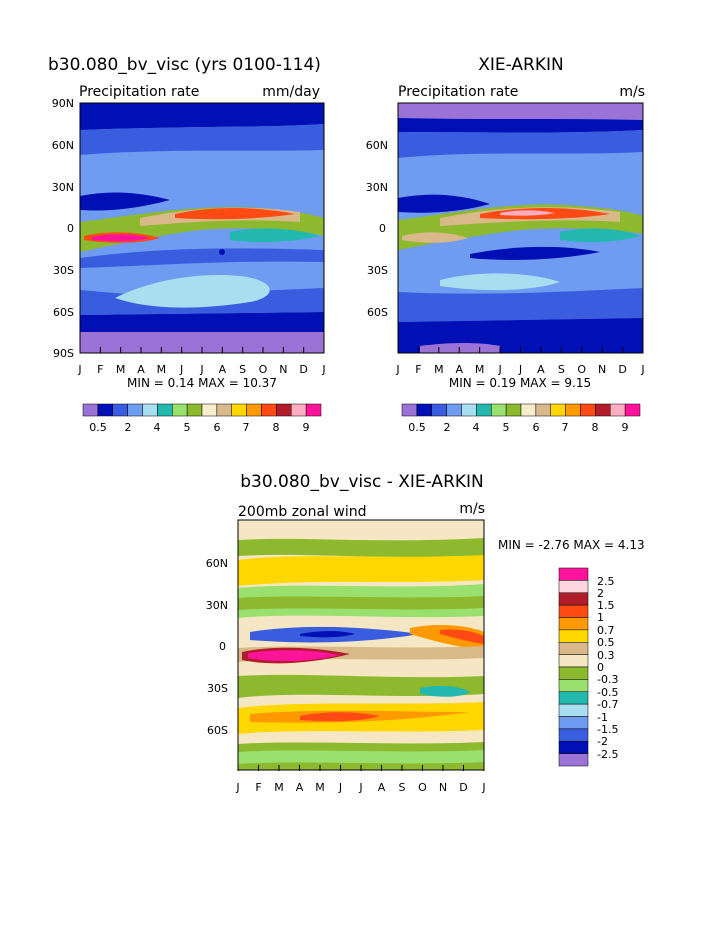  I want to click on contour-field, so click(520, 228).